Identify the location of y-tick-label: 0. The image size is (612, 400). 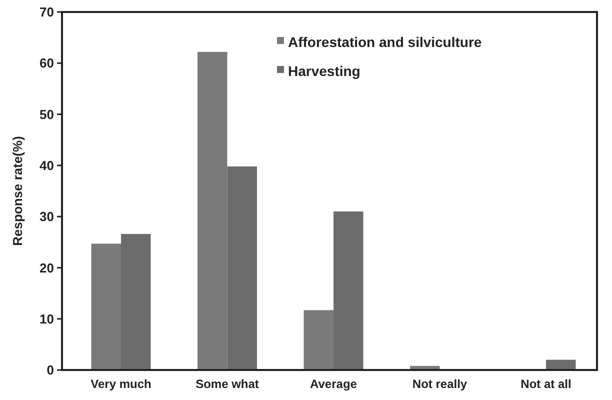
(50, 370).